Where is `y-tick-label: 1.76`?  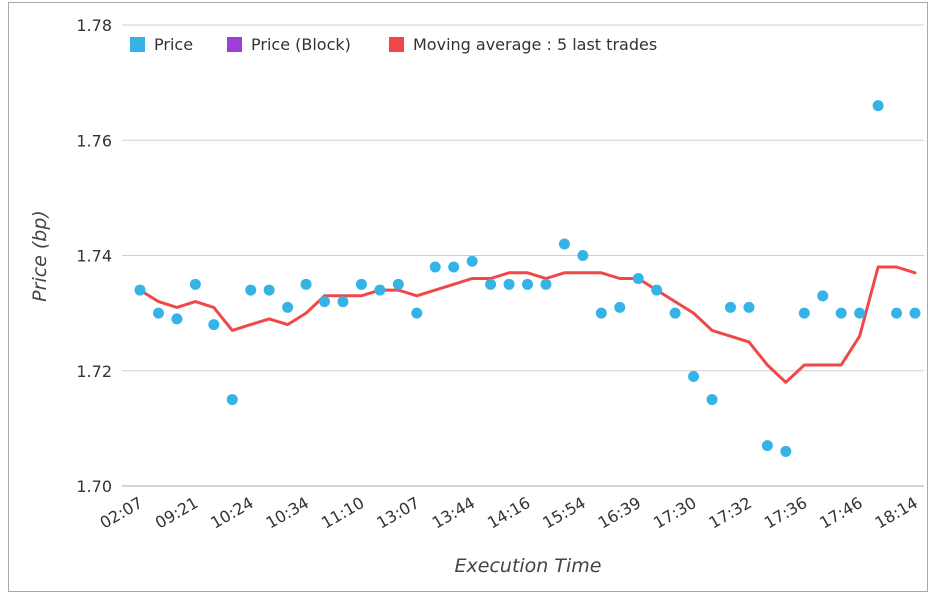 y-tick-label: 1.76 is located at coordinates (94, 140).